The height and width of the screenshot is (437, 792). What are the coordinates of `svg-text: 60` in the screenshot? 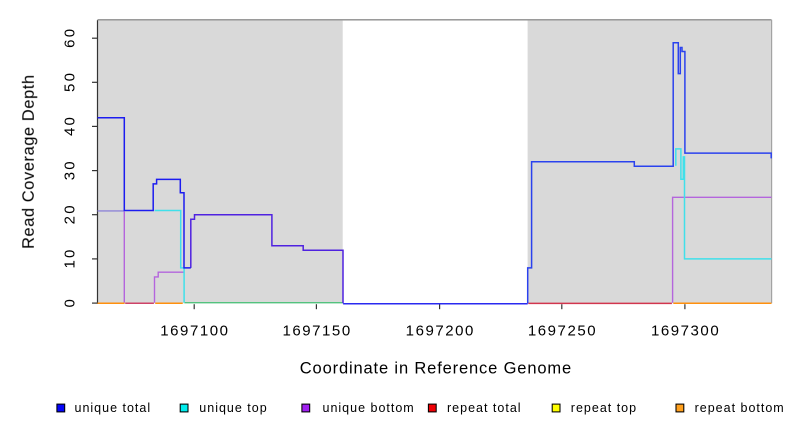 It's located at (70, 37).